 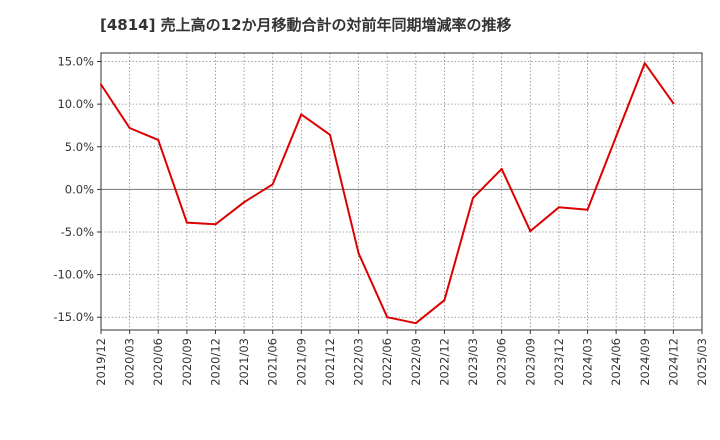 I want to click on y-tick-label: 15.0%, so click(x=75, y=62).